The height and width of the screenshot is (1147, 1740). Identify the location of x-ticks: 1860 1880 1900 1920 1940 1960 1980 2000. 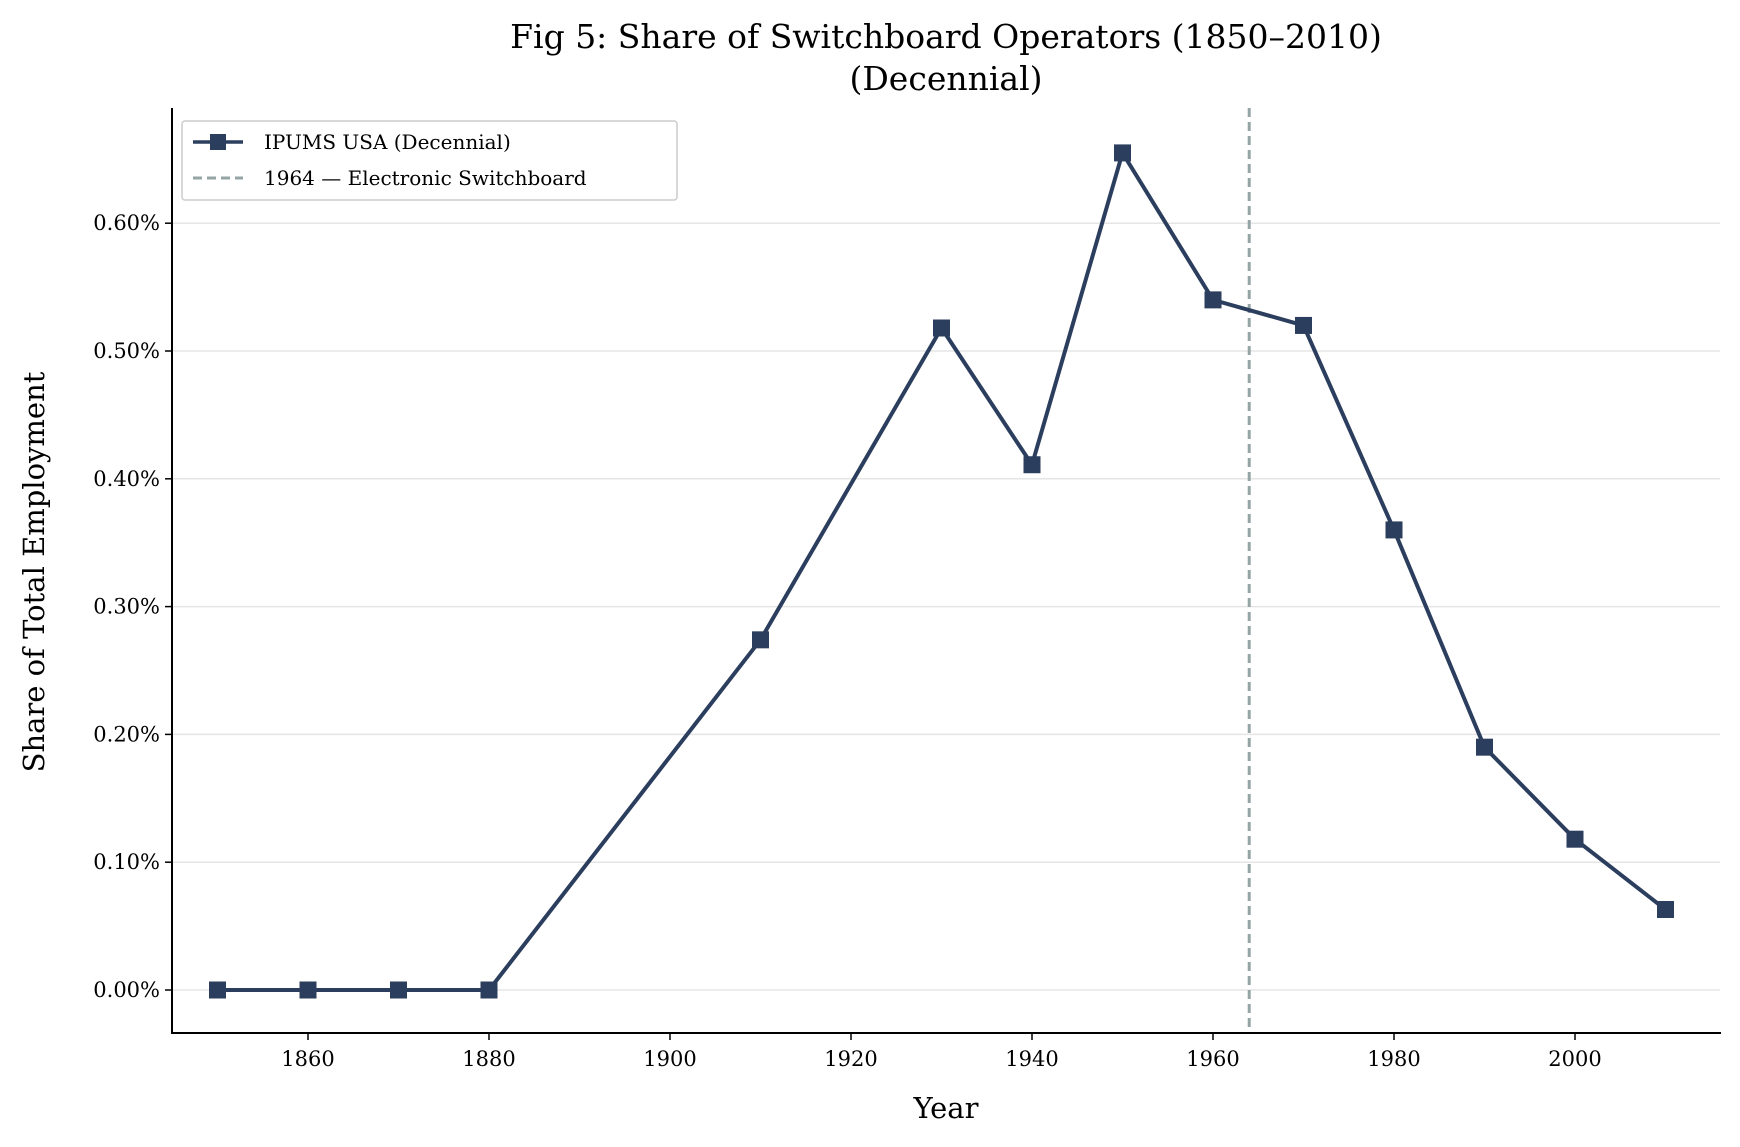
(941, 1052).